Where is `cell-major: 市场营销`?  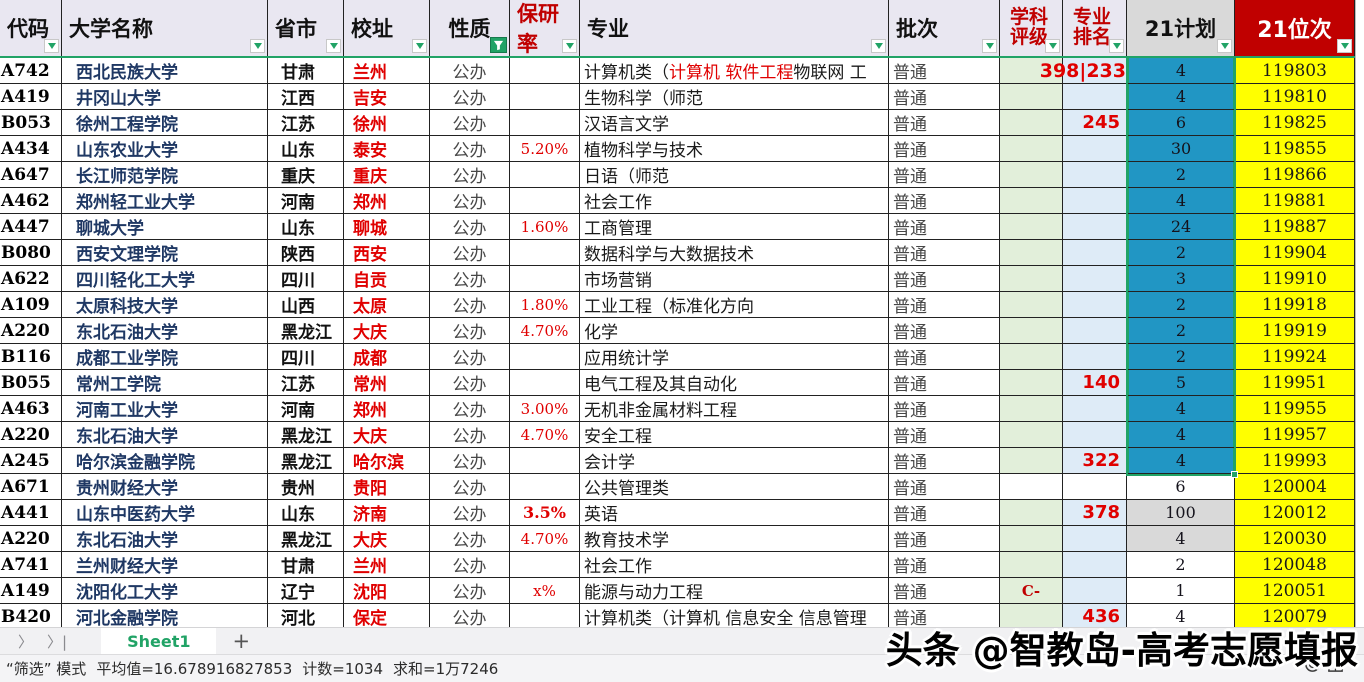 cell-major: 市场营销 is located at coordinates (734, 278).